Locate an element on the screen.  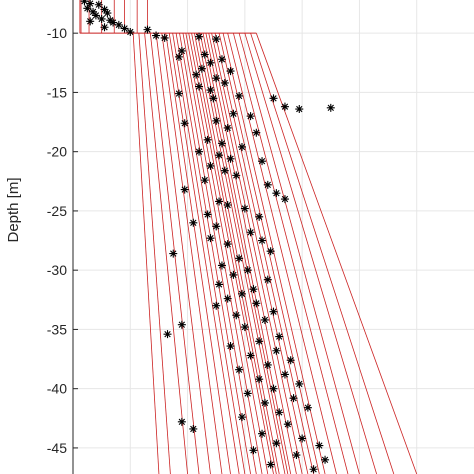
y-tick-label: -15 is located at coordinates (57, 92).